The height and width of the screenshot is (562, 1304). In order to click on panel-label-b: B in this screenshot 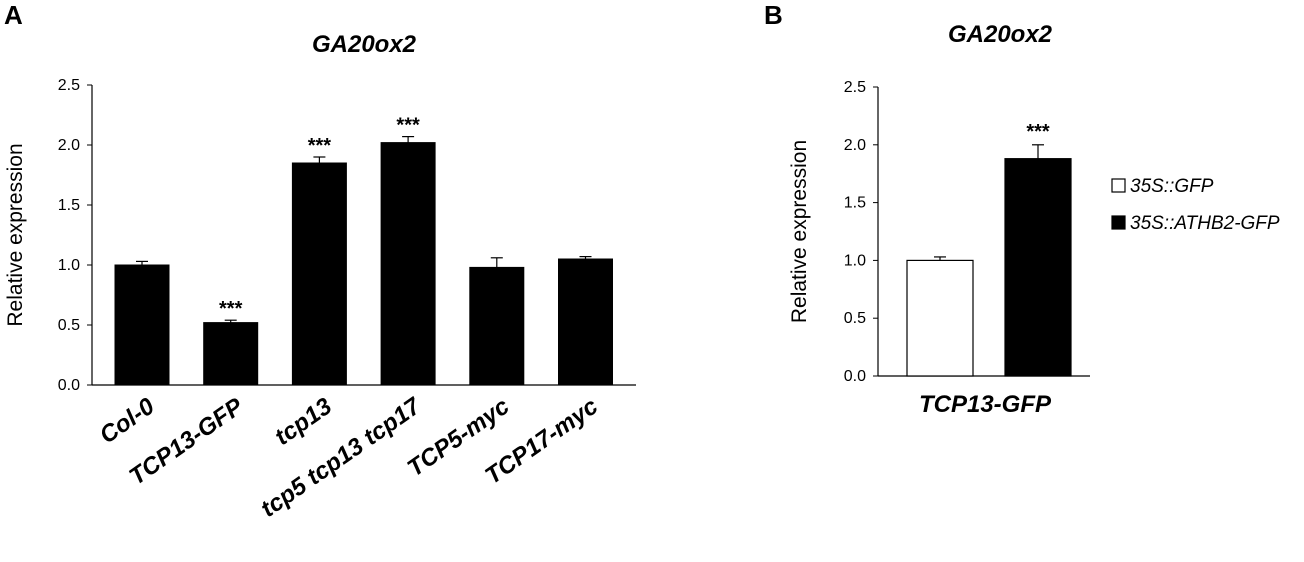, I will do `click(773, 15)`.